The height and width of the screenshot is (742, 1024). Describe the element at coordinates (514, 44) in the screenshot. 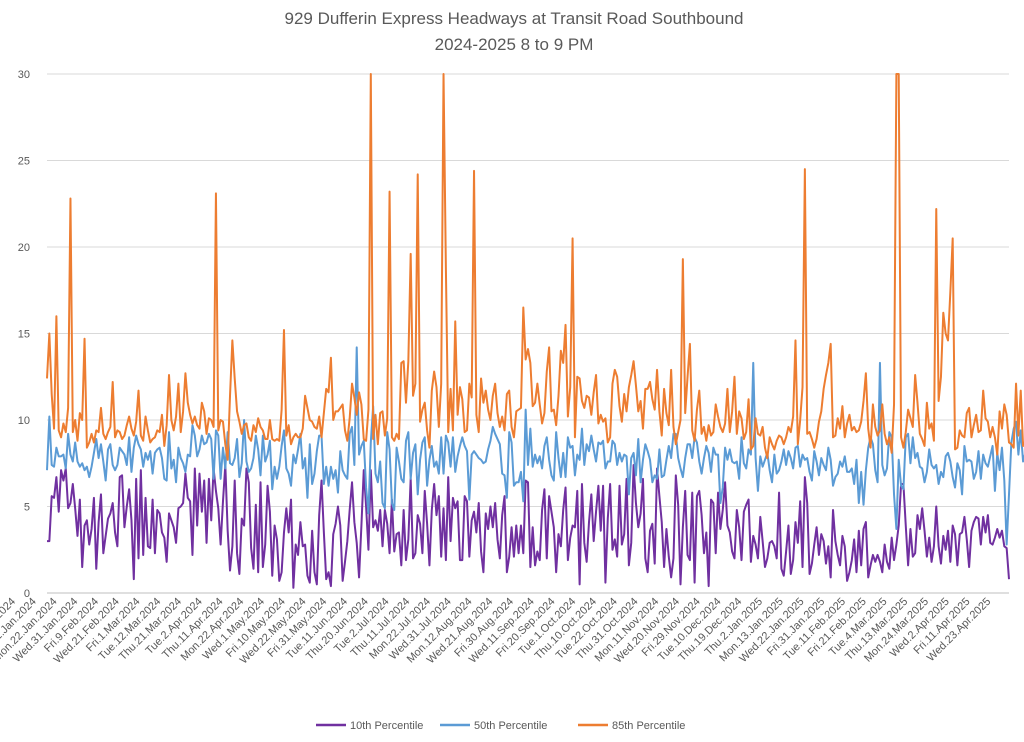

I see `chart-subtitle: 2024-2025 8 to 9 PM` at that location.